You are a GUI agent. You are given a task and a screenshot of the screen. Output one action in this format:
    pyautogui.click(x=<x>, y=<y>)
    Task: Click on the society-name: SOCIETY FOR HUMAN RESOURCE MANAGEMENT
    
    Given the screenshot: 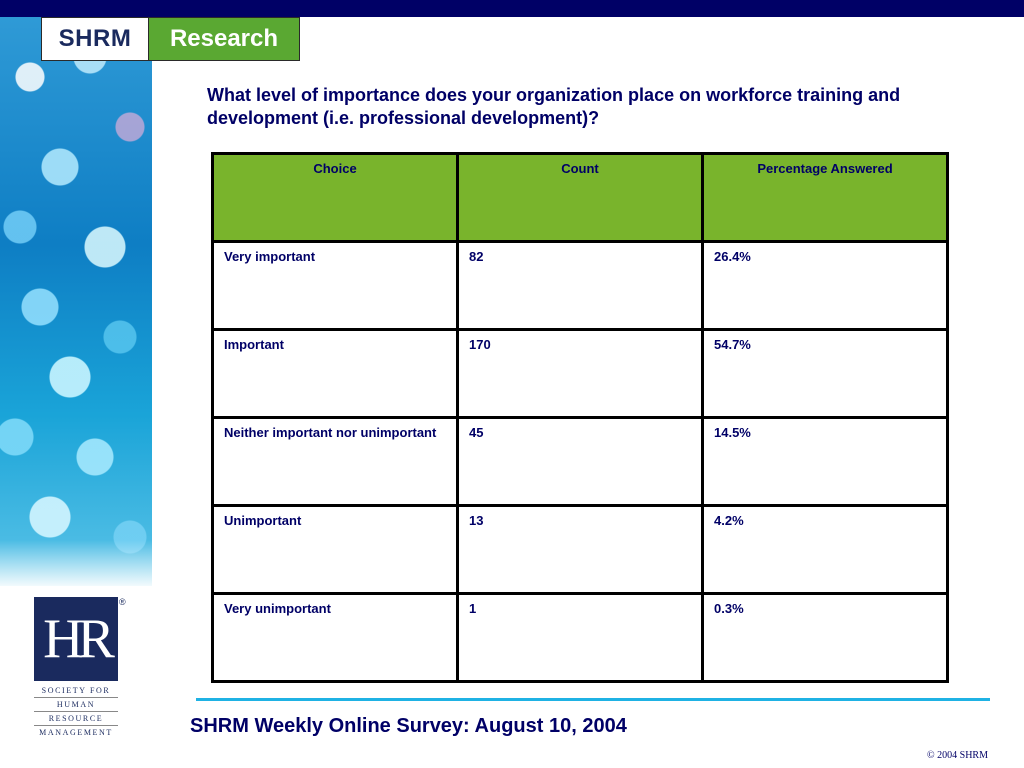 What is the action you would take?
    pyautogui.click(x=76, y=711)
    